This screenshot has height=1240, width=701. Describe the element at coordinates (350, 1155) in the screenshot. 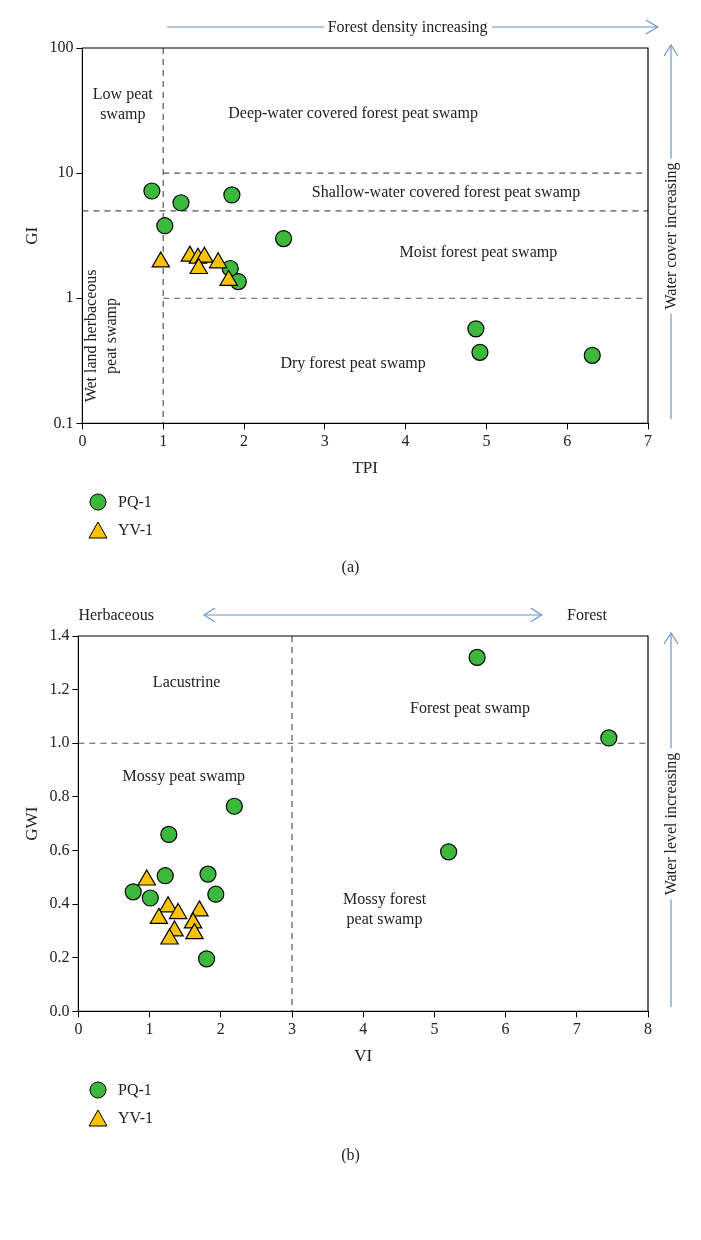

I see `text: (b)` at that location.